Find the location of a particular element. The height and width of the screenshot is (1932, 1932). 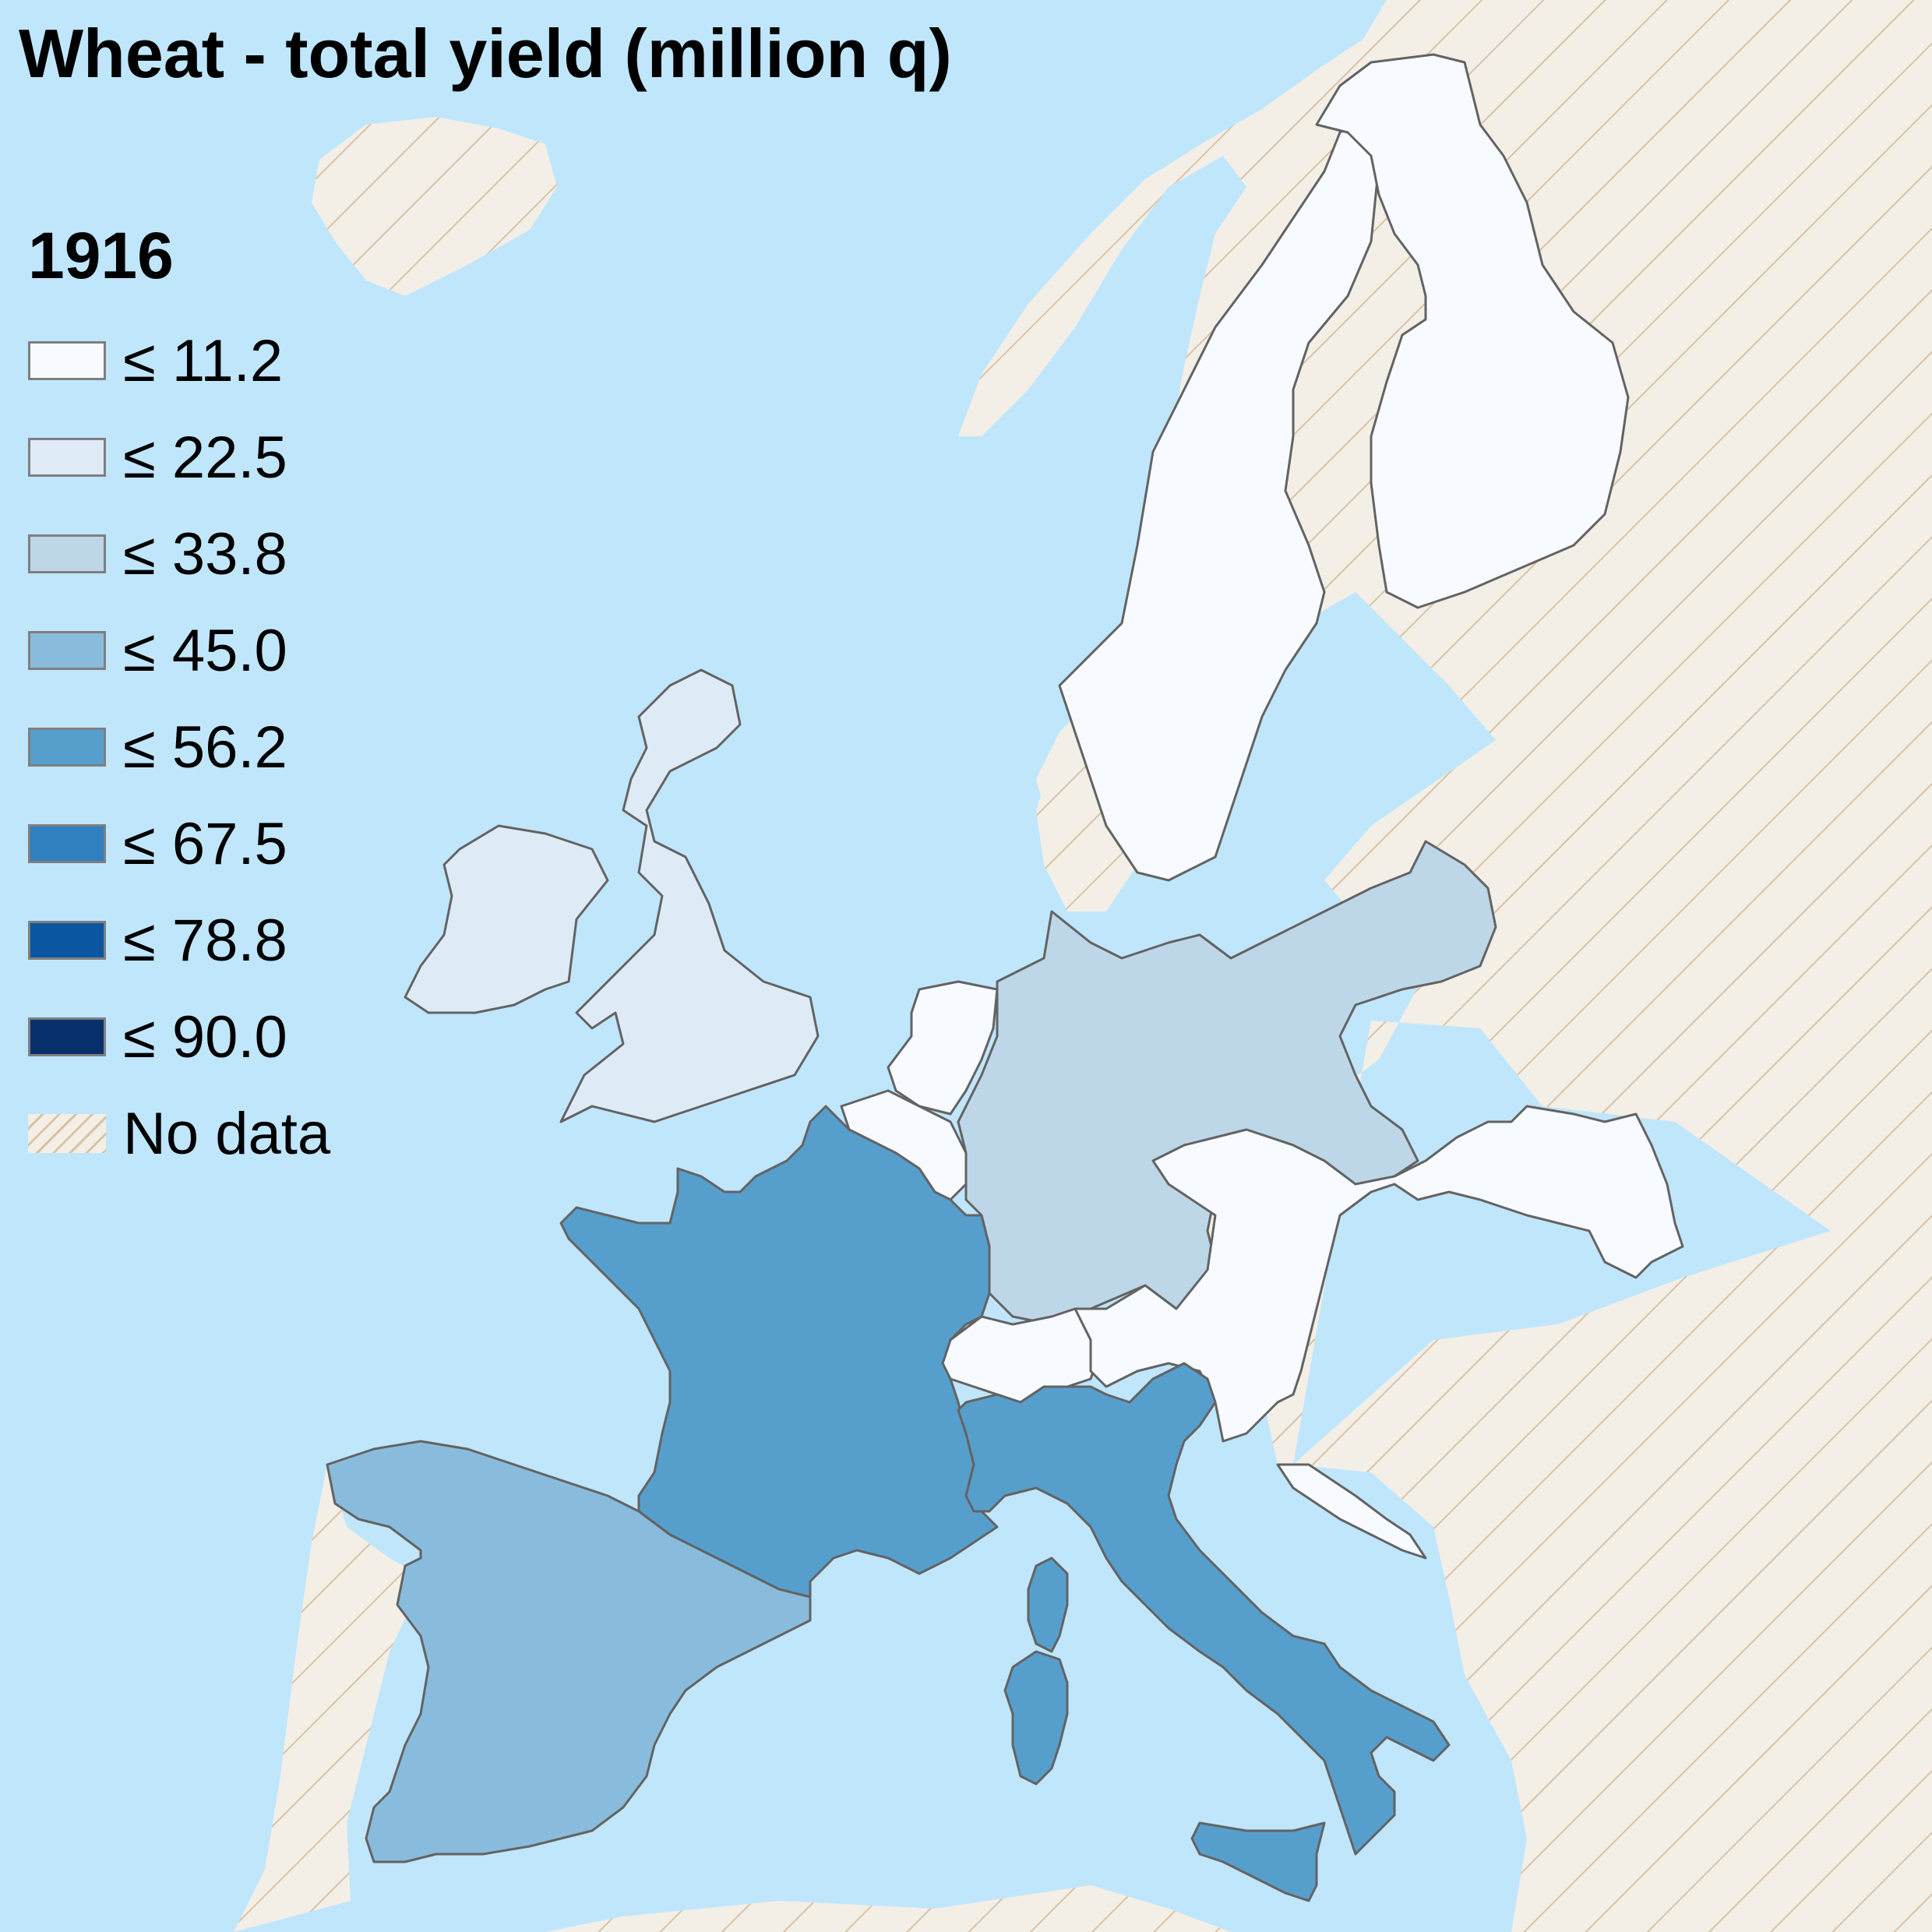

spain-region is located at coordinates (569, 1651).